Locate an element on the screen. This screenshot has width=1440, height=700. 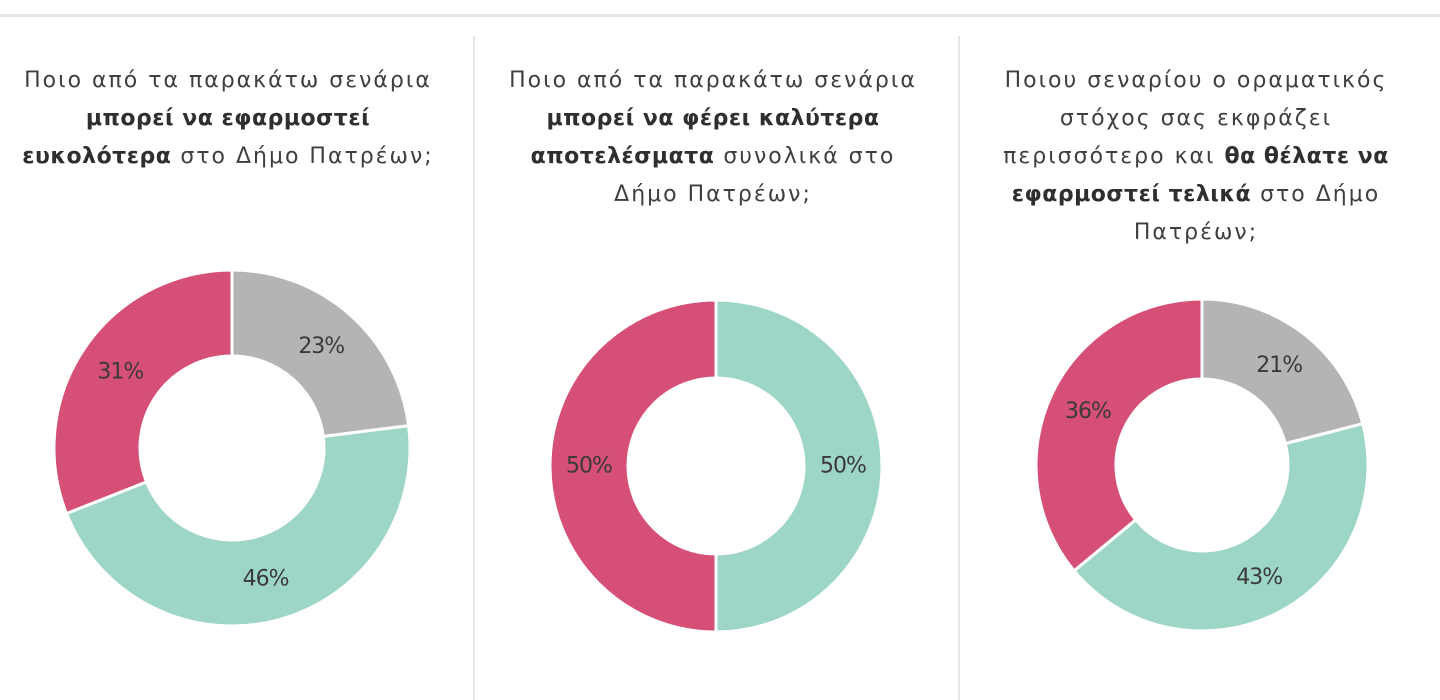
chart-1-label-pink: 31% is located at coordinates (120, 372).